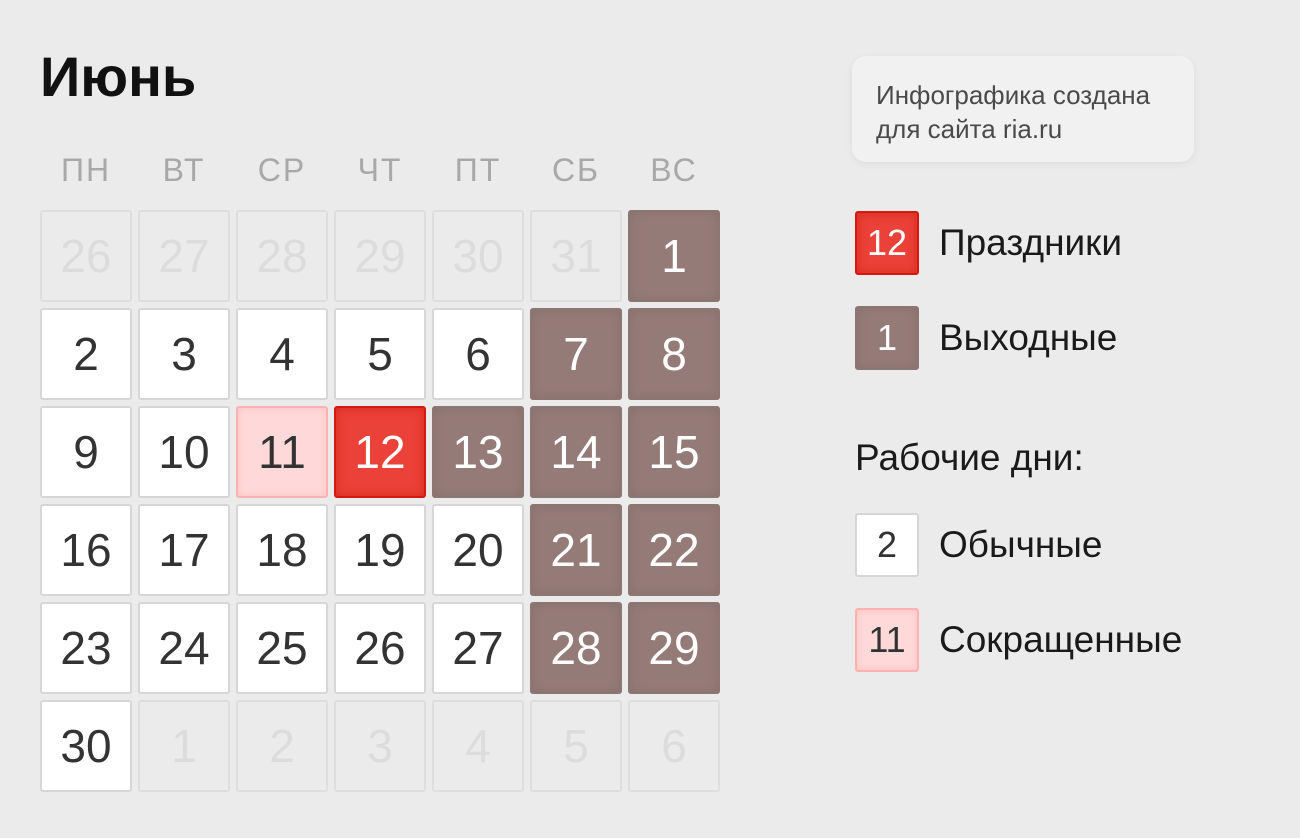 The width and height of the screenshot is (1300, 838). Describe the element at coordinates (86, 746) in the screenshot. I see `day-cell-work: 30` at that location.